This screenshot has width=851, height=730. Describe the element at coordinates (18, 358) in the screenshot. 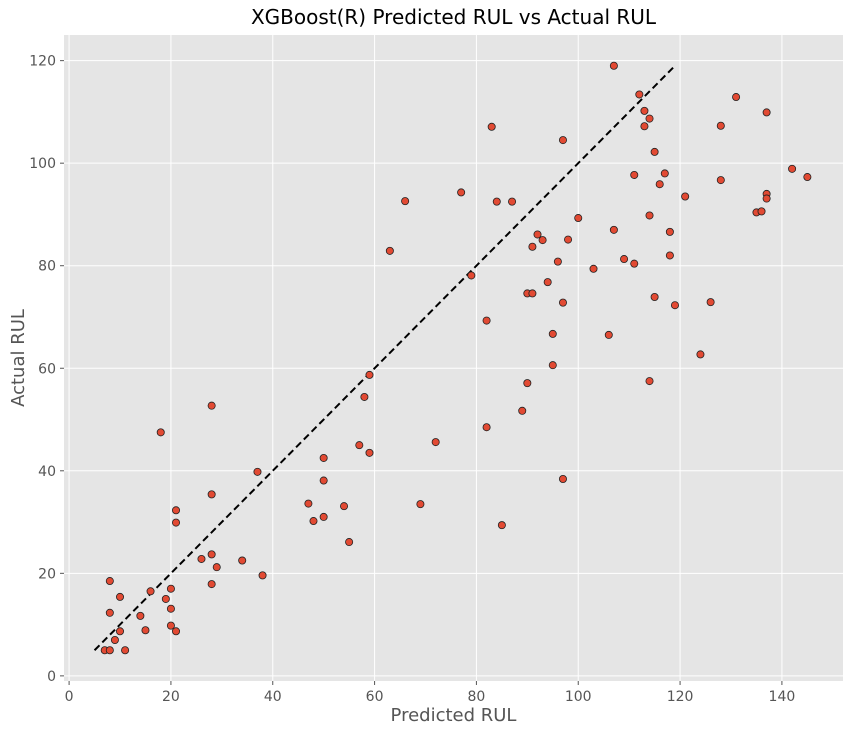

I see `y-axis-label: Actual RUL` at that location.